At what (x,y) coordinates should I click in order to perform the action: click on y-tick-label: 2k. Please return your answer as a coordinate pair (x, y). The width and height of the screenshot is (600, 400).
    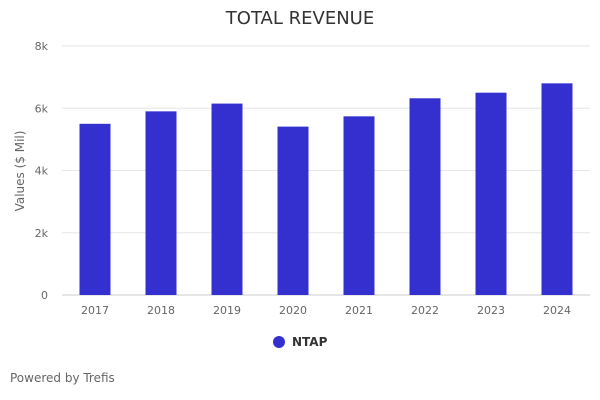
    Looking at the image, I should click on (42, 233).